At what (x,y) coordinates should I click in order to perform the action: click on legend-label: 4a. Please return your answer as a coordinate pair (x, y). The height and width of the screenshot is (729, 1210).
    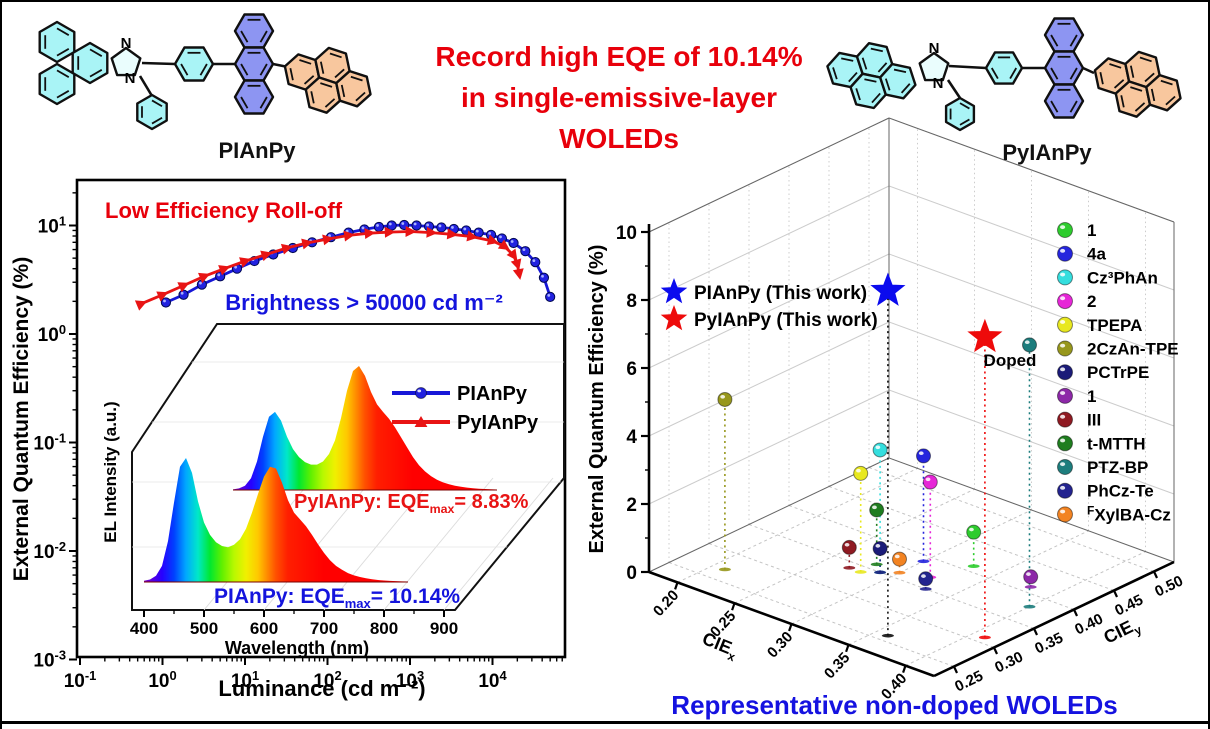
    Looking at the image, I should click on (1096, 254).